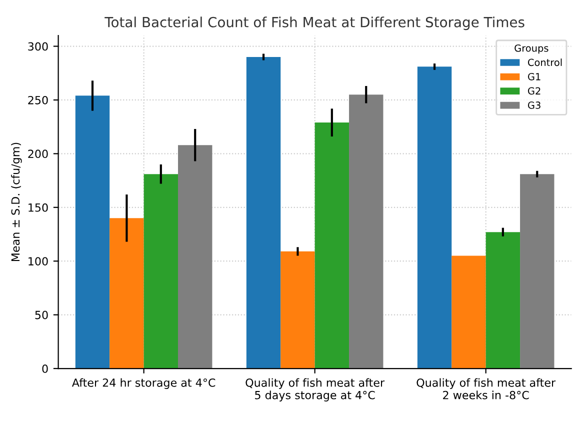  I want to click on y-tick-label: 150, so click(38, 207).